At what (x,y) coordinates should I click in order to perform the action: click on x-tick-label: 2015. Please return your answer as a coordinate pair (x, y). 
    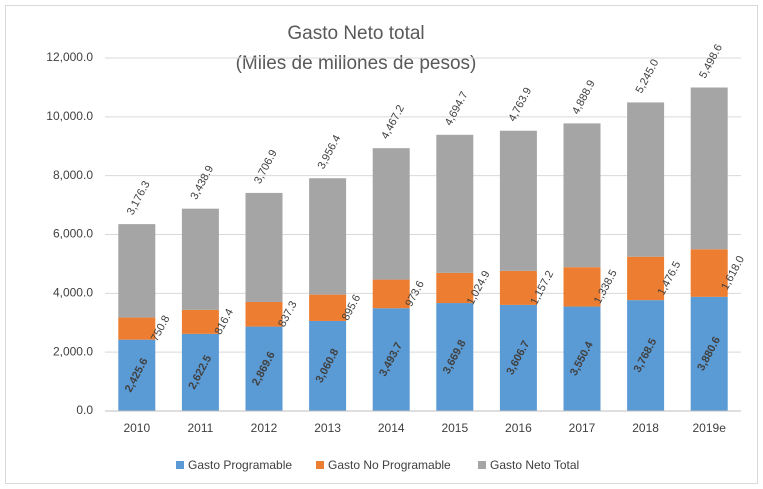
    Looking at the image, I should click on (454, 428).